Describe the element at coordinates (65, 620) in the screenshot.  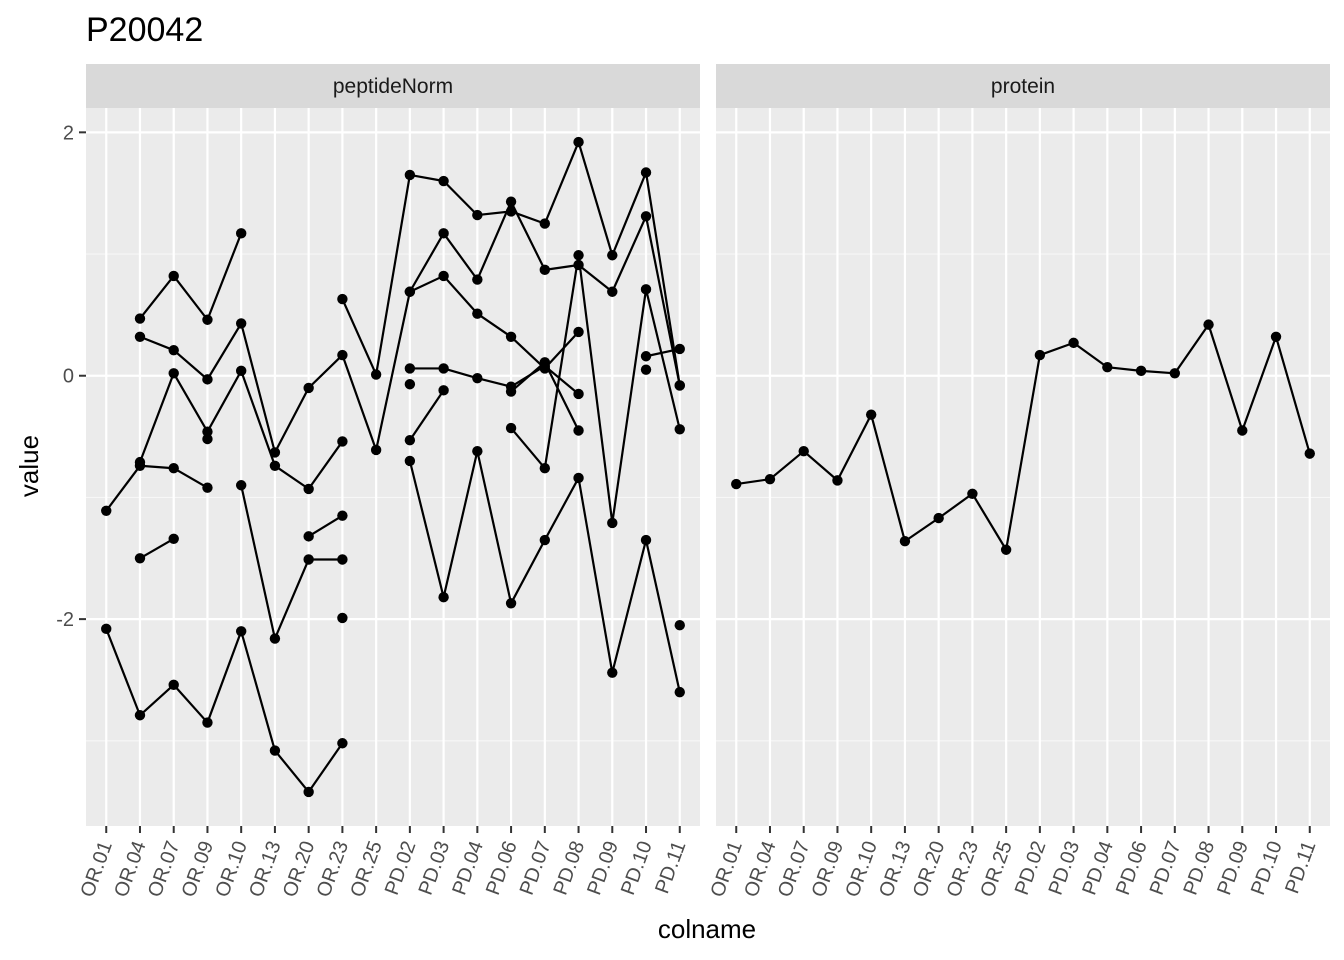
I see `y-tick-label: -2` at that location.